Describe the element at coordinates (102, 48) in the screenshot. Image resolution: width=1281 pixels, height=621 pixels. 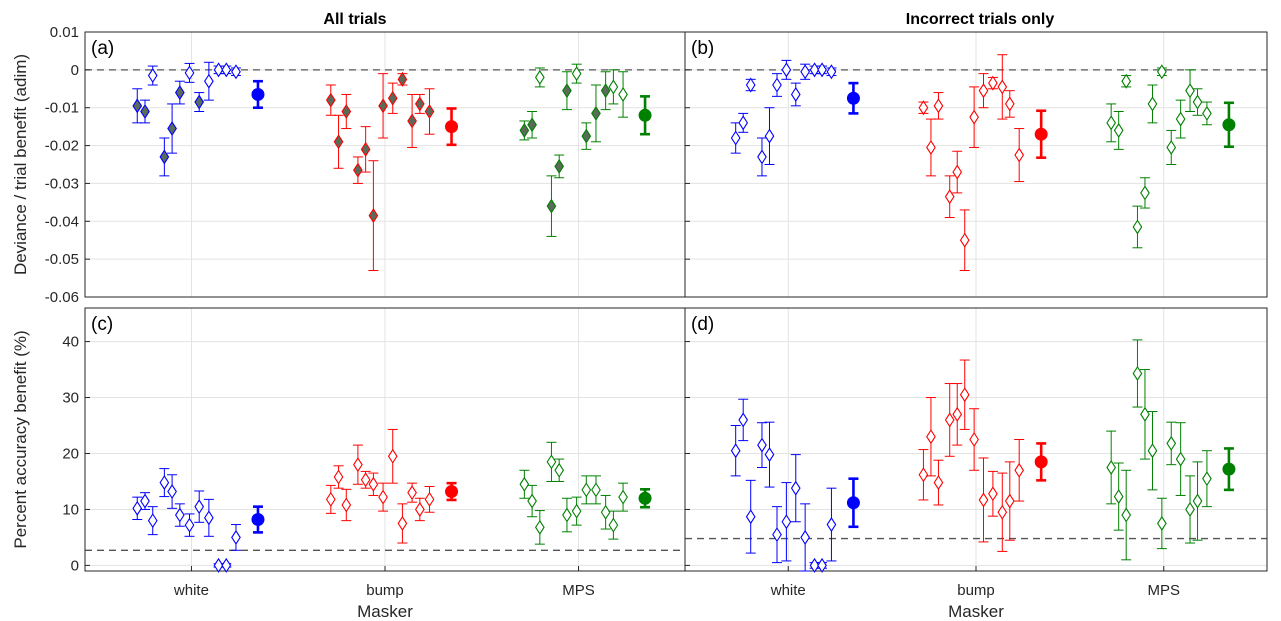
I see `panel-label: (a)` at that location.